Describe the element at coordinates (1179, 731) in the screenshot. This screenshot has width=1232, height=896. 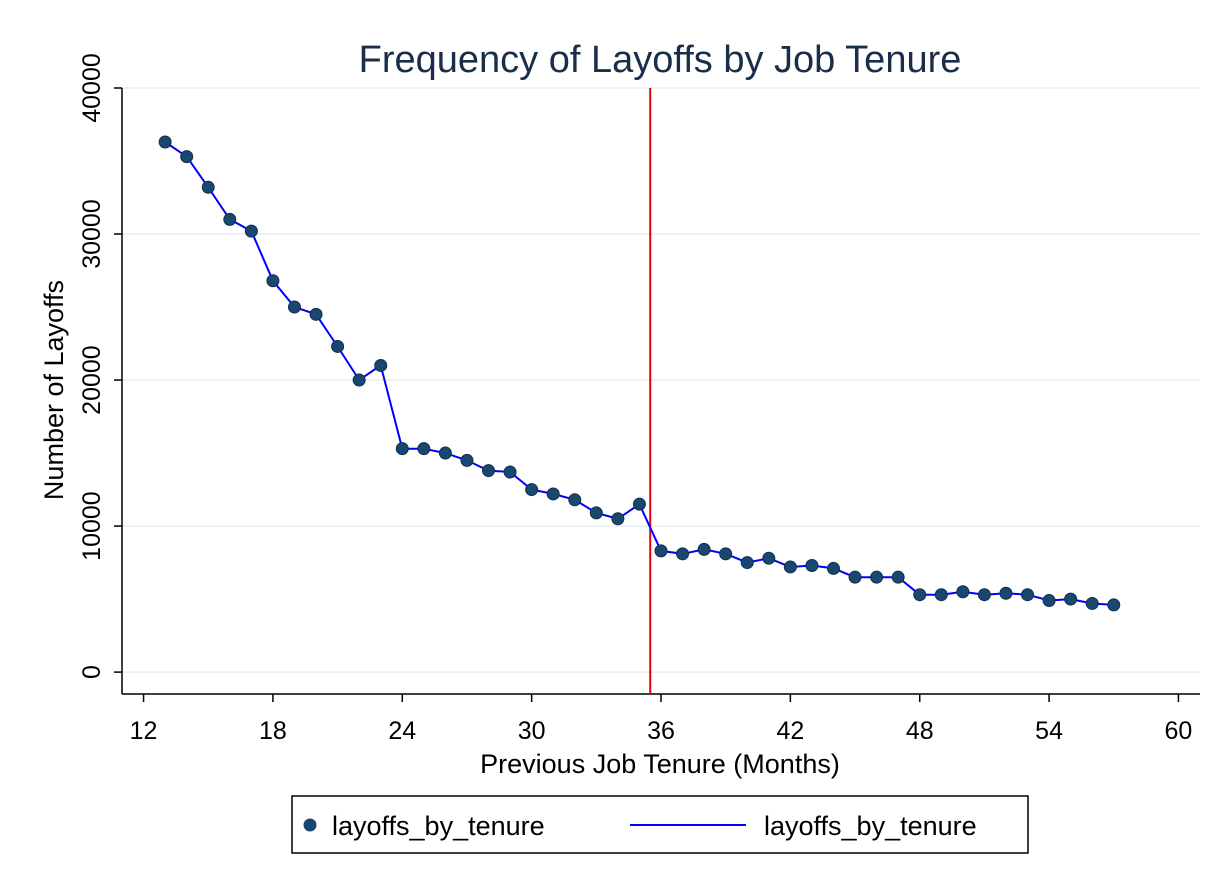
I see `x-tick-label: 60` at that location.